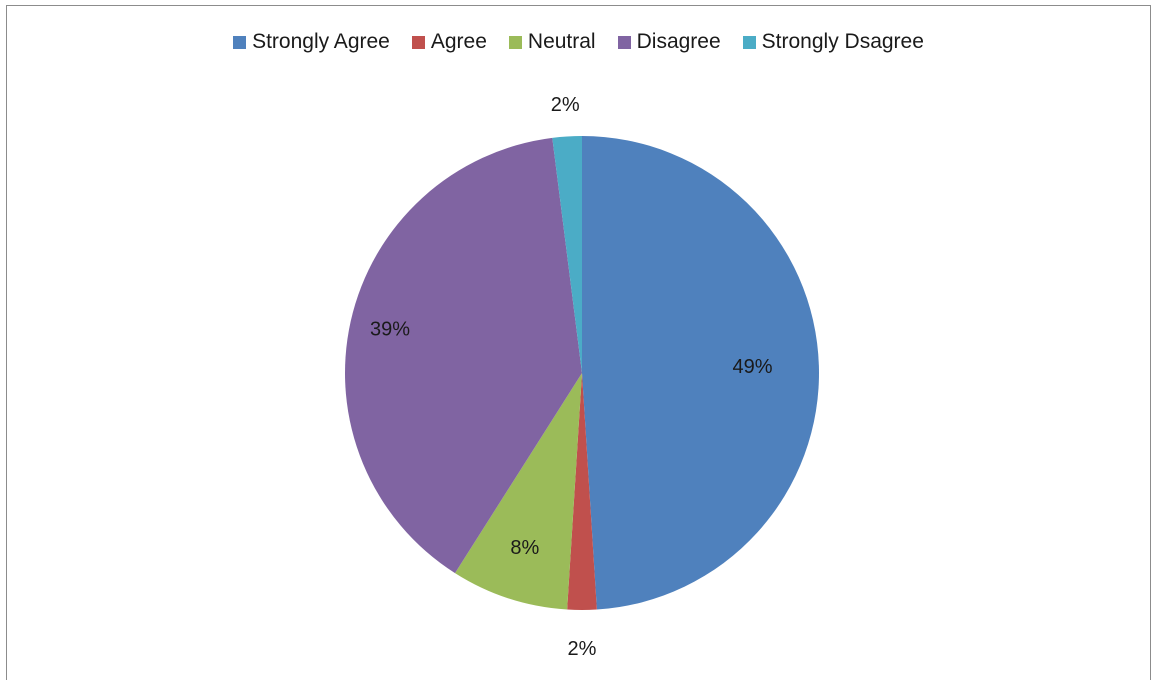 This screenshot has height=680, width=1157. What do you see at coordinates (463, 355) in the screenshot?
I see `pie-slice-disagree` at bounding box center [463, 355].